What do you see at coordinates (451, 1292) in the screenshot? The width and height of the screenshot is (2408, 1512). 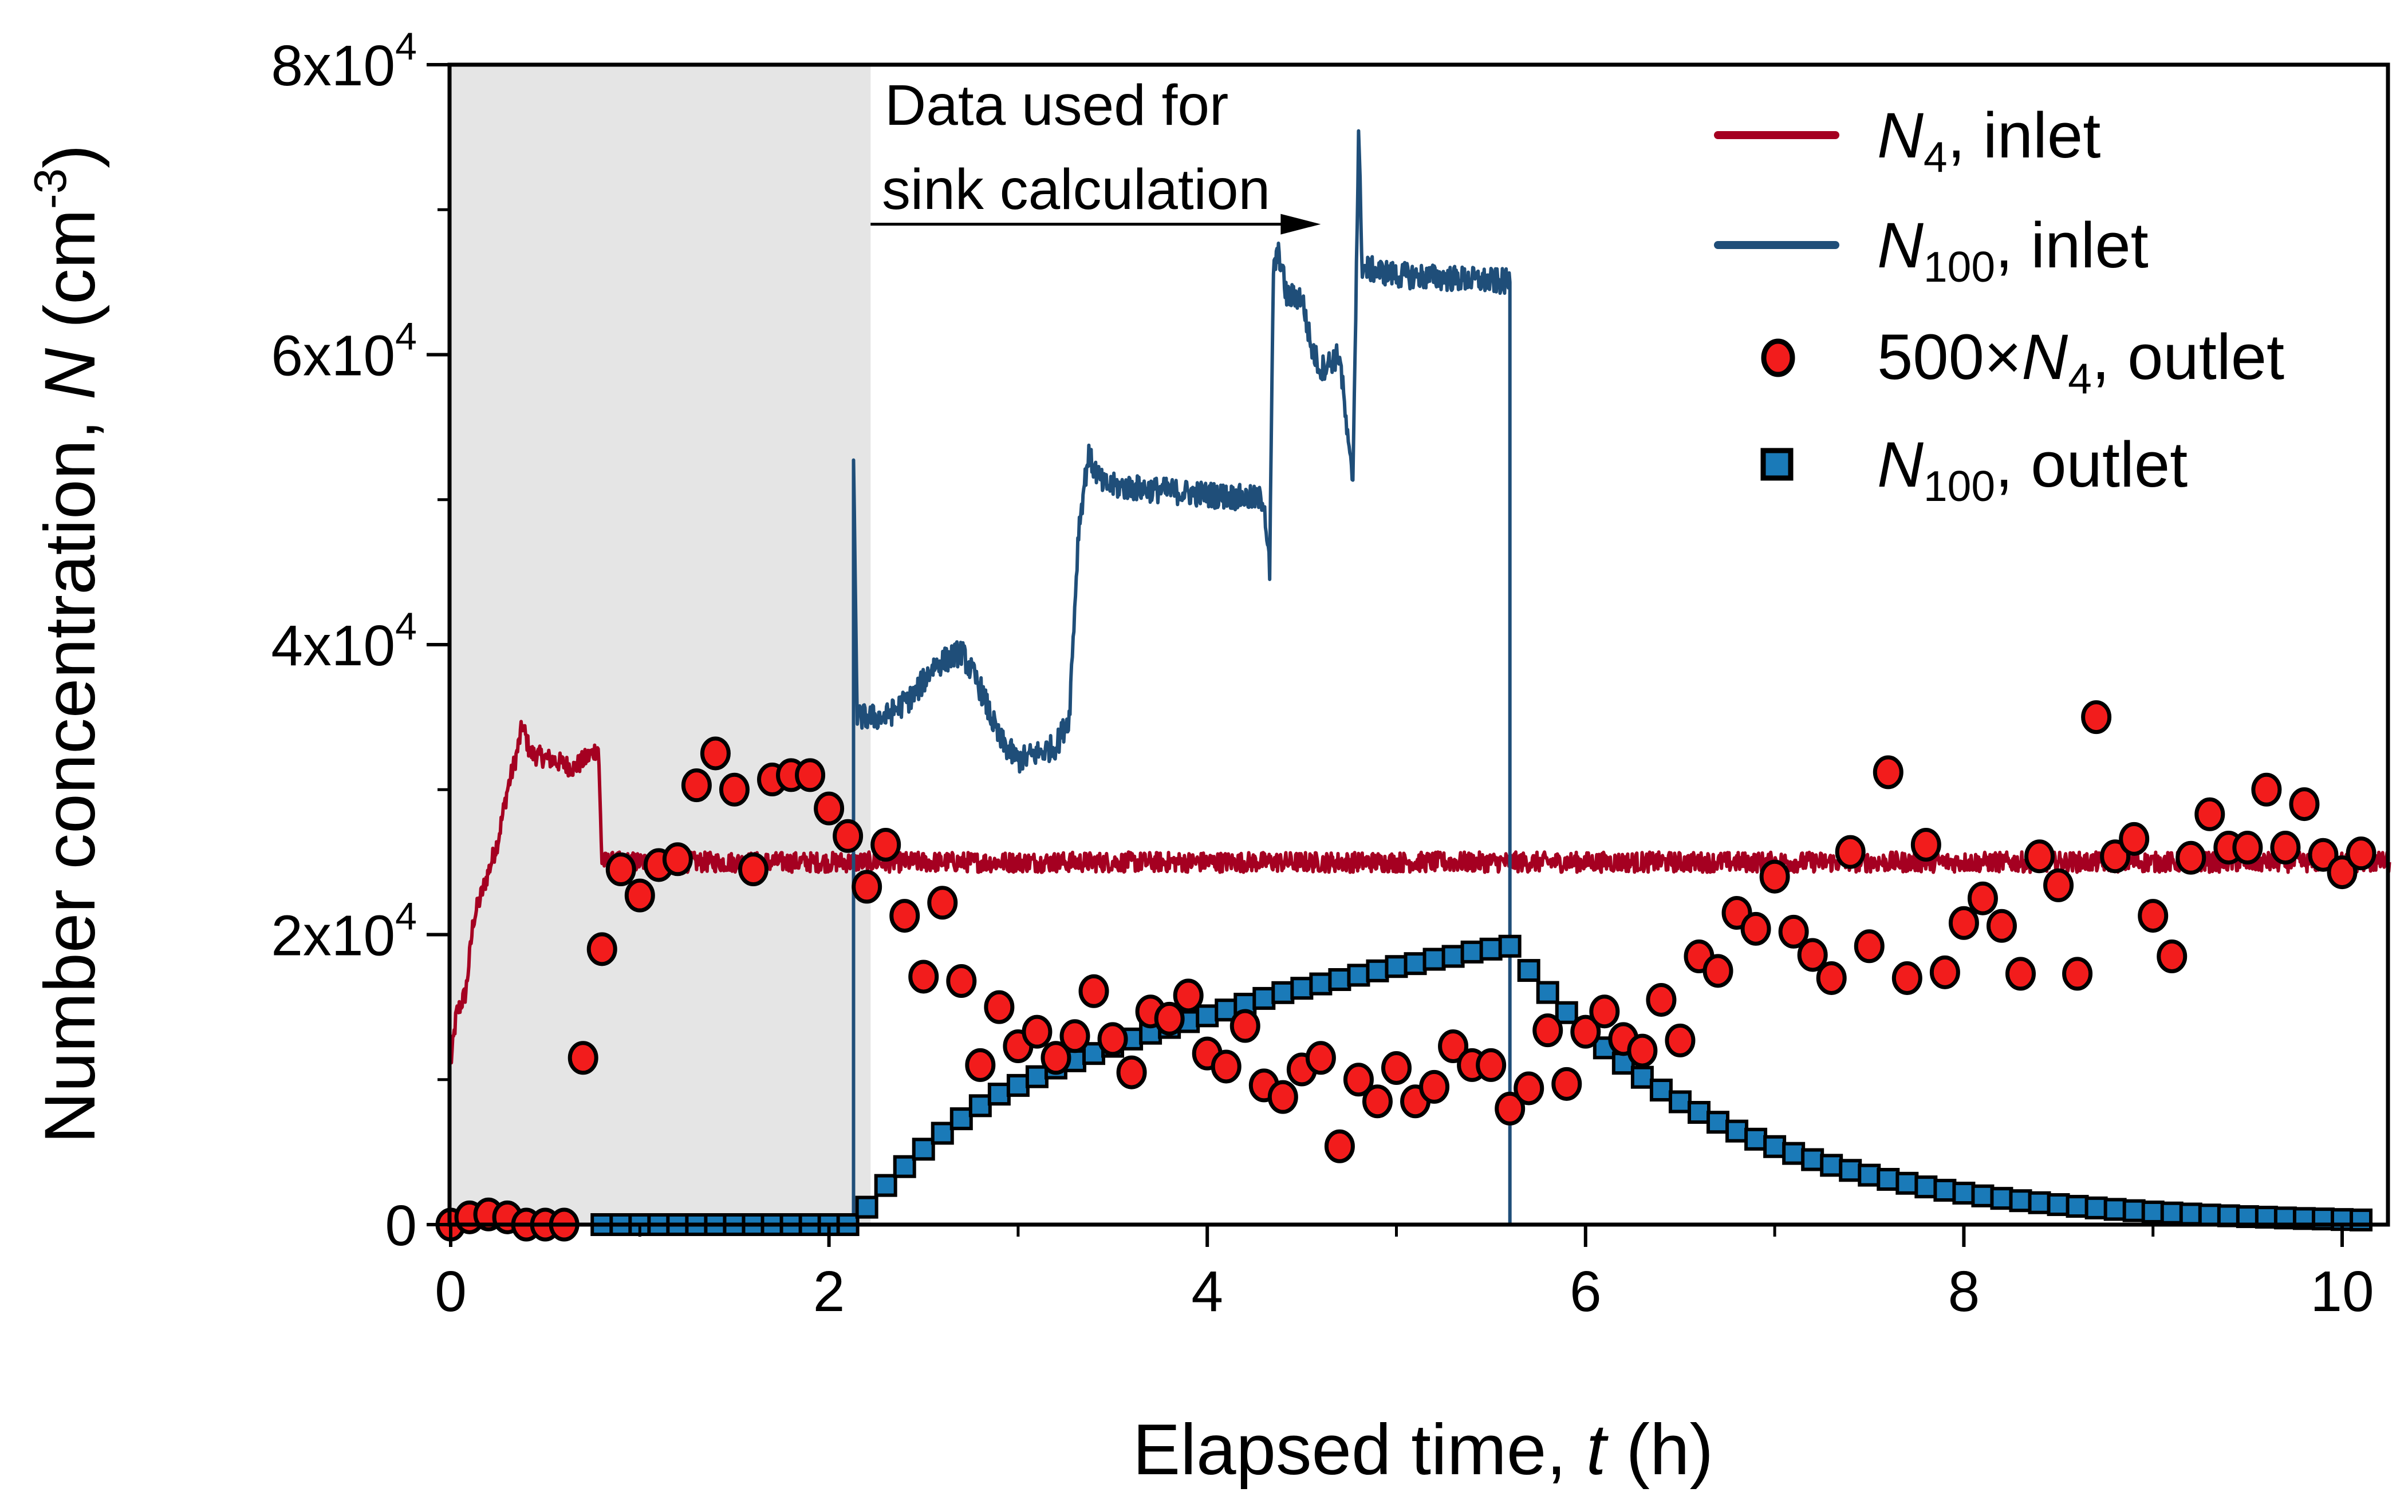 I see `x-tick-label: 0` at bounding box center [451, 1292].